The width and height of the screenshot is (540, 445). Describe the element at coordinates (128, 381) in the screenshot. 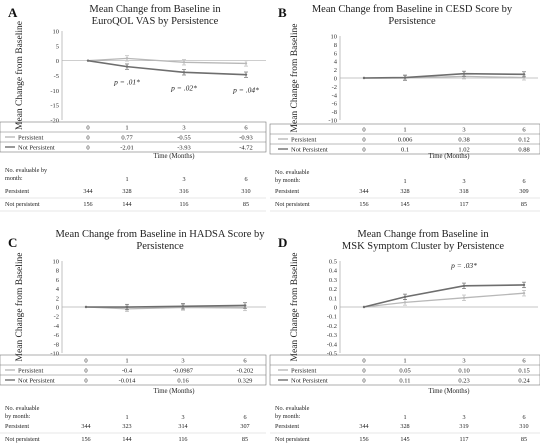

I see `table-value-cell: -0.014` at that location.